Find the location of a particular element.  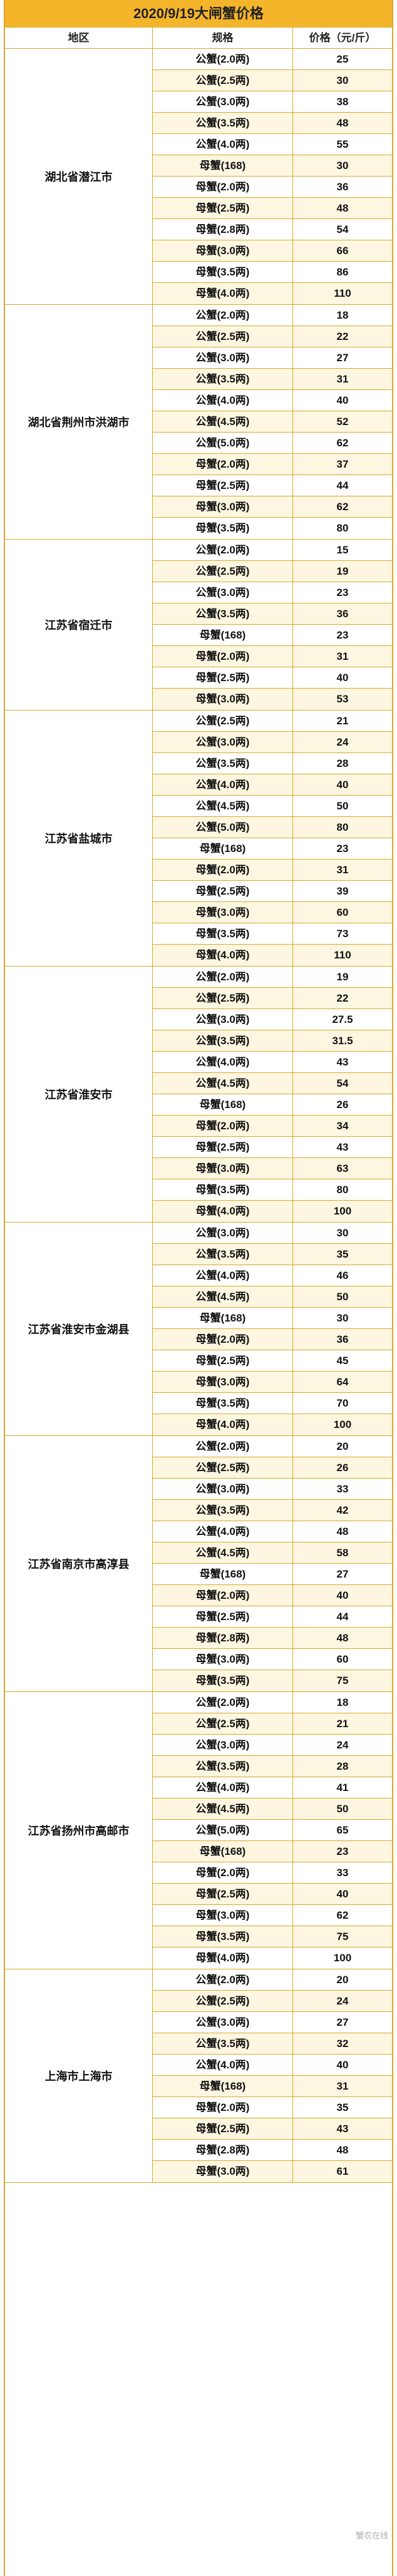

table-row: 母蟹(168) 26 is located at coordinates (272, 1105).